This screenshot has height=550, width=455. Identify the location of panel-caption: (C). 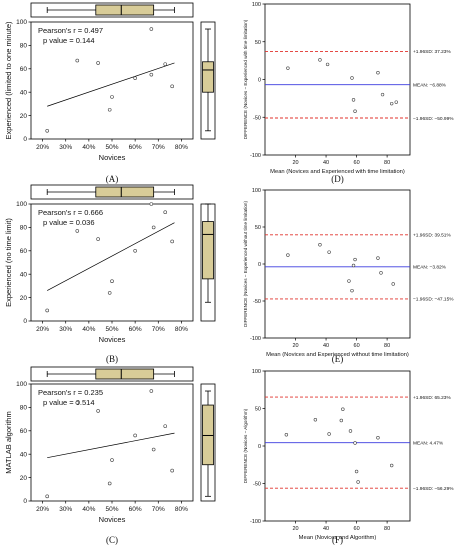
(112, 540).